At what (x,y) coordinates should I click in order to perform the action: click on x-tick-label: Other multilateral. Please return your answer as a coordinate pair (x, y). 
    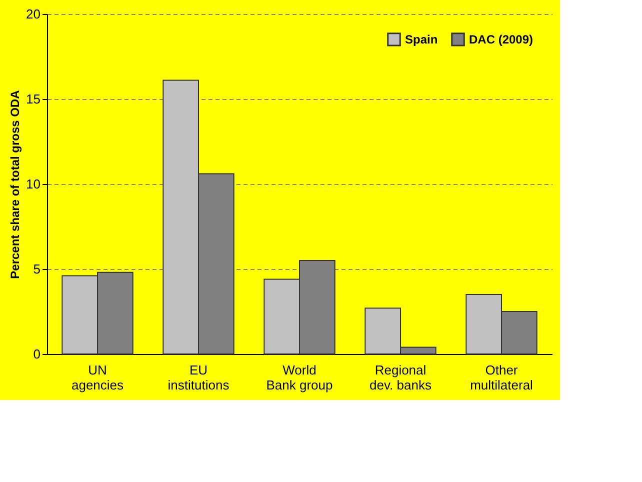
    Looking at the image, I should click on (502, 377).